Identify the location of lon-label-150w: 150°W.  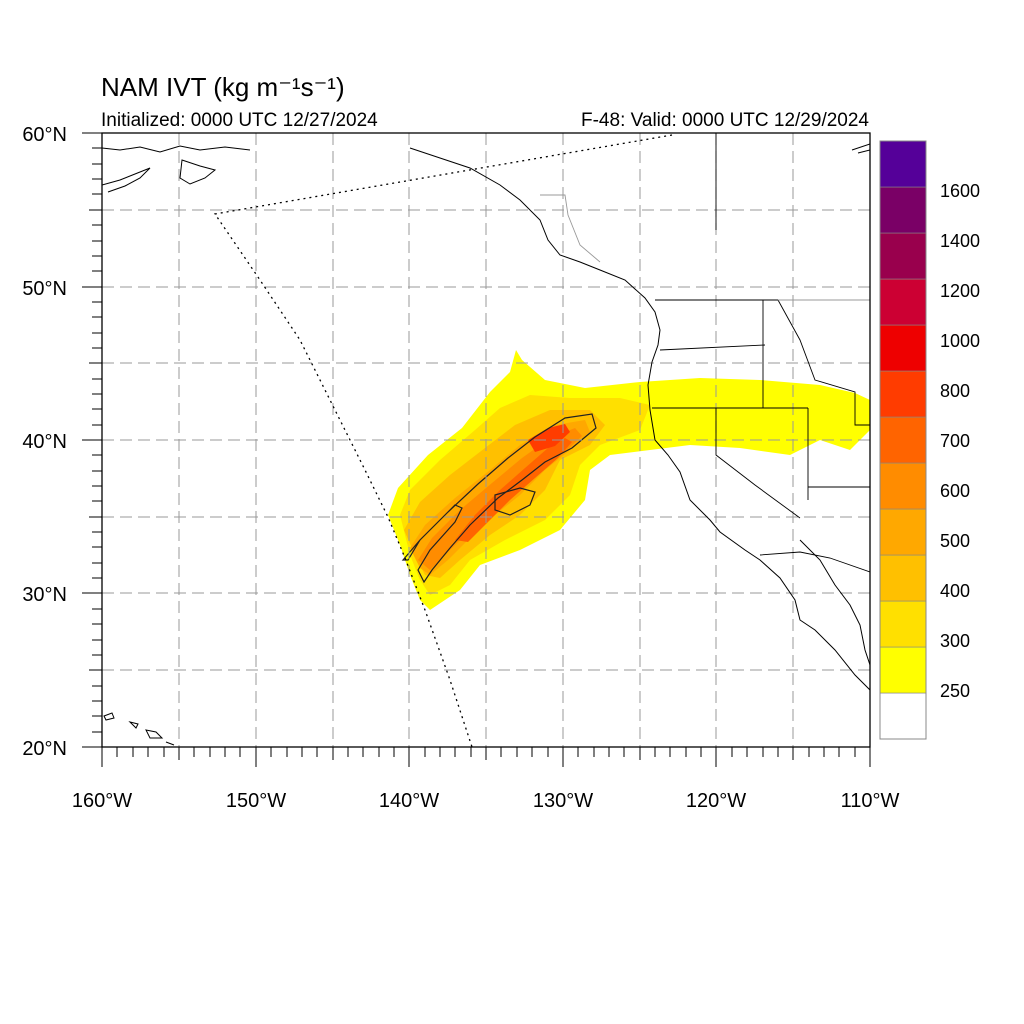
(256, 801).